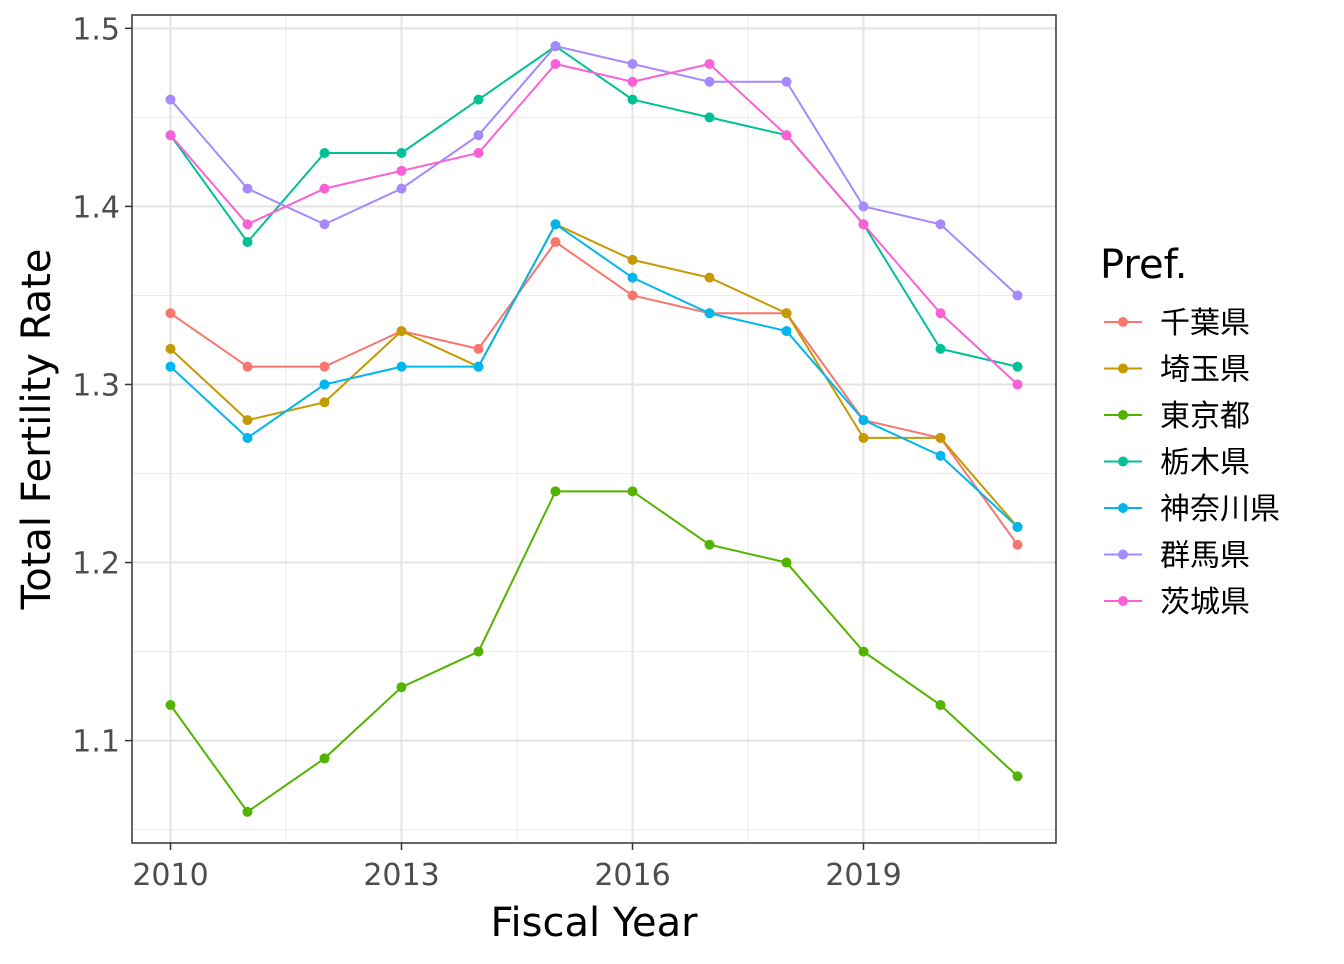  I want to click on x-tick-label: 2010, so click(170, 875).